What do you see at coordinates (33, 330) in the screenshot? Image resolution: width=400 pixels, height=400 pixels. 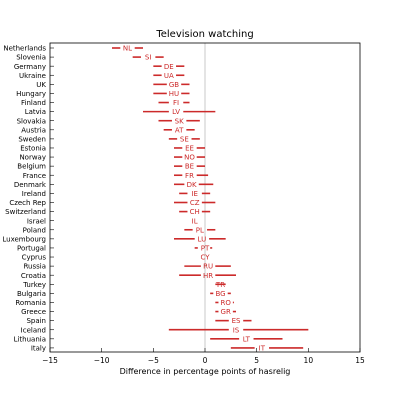 I see `country-label-is: Iceland` at bounding box center [33, 330].